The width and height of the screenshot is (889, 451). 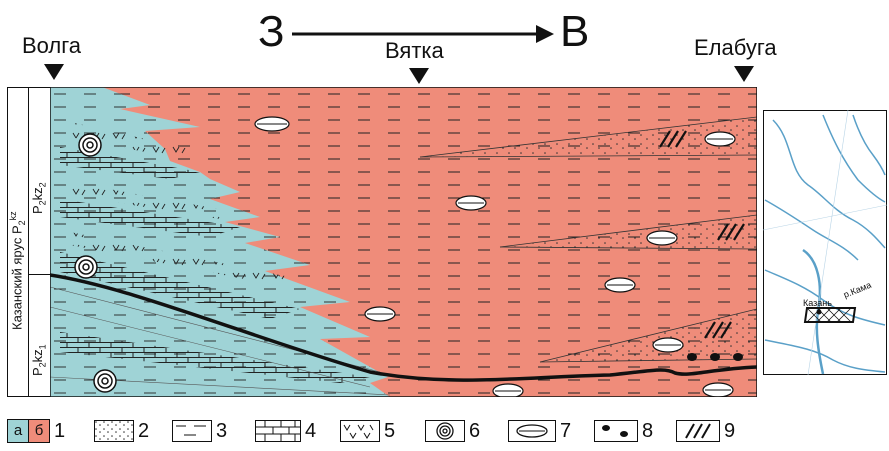 What do you see at coordinates (39, 274) in the screenshot?
I see `strat-boundary-line` at bounding box center [39, 274].